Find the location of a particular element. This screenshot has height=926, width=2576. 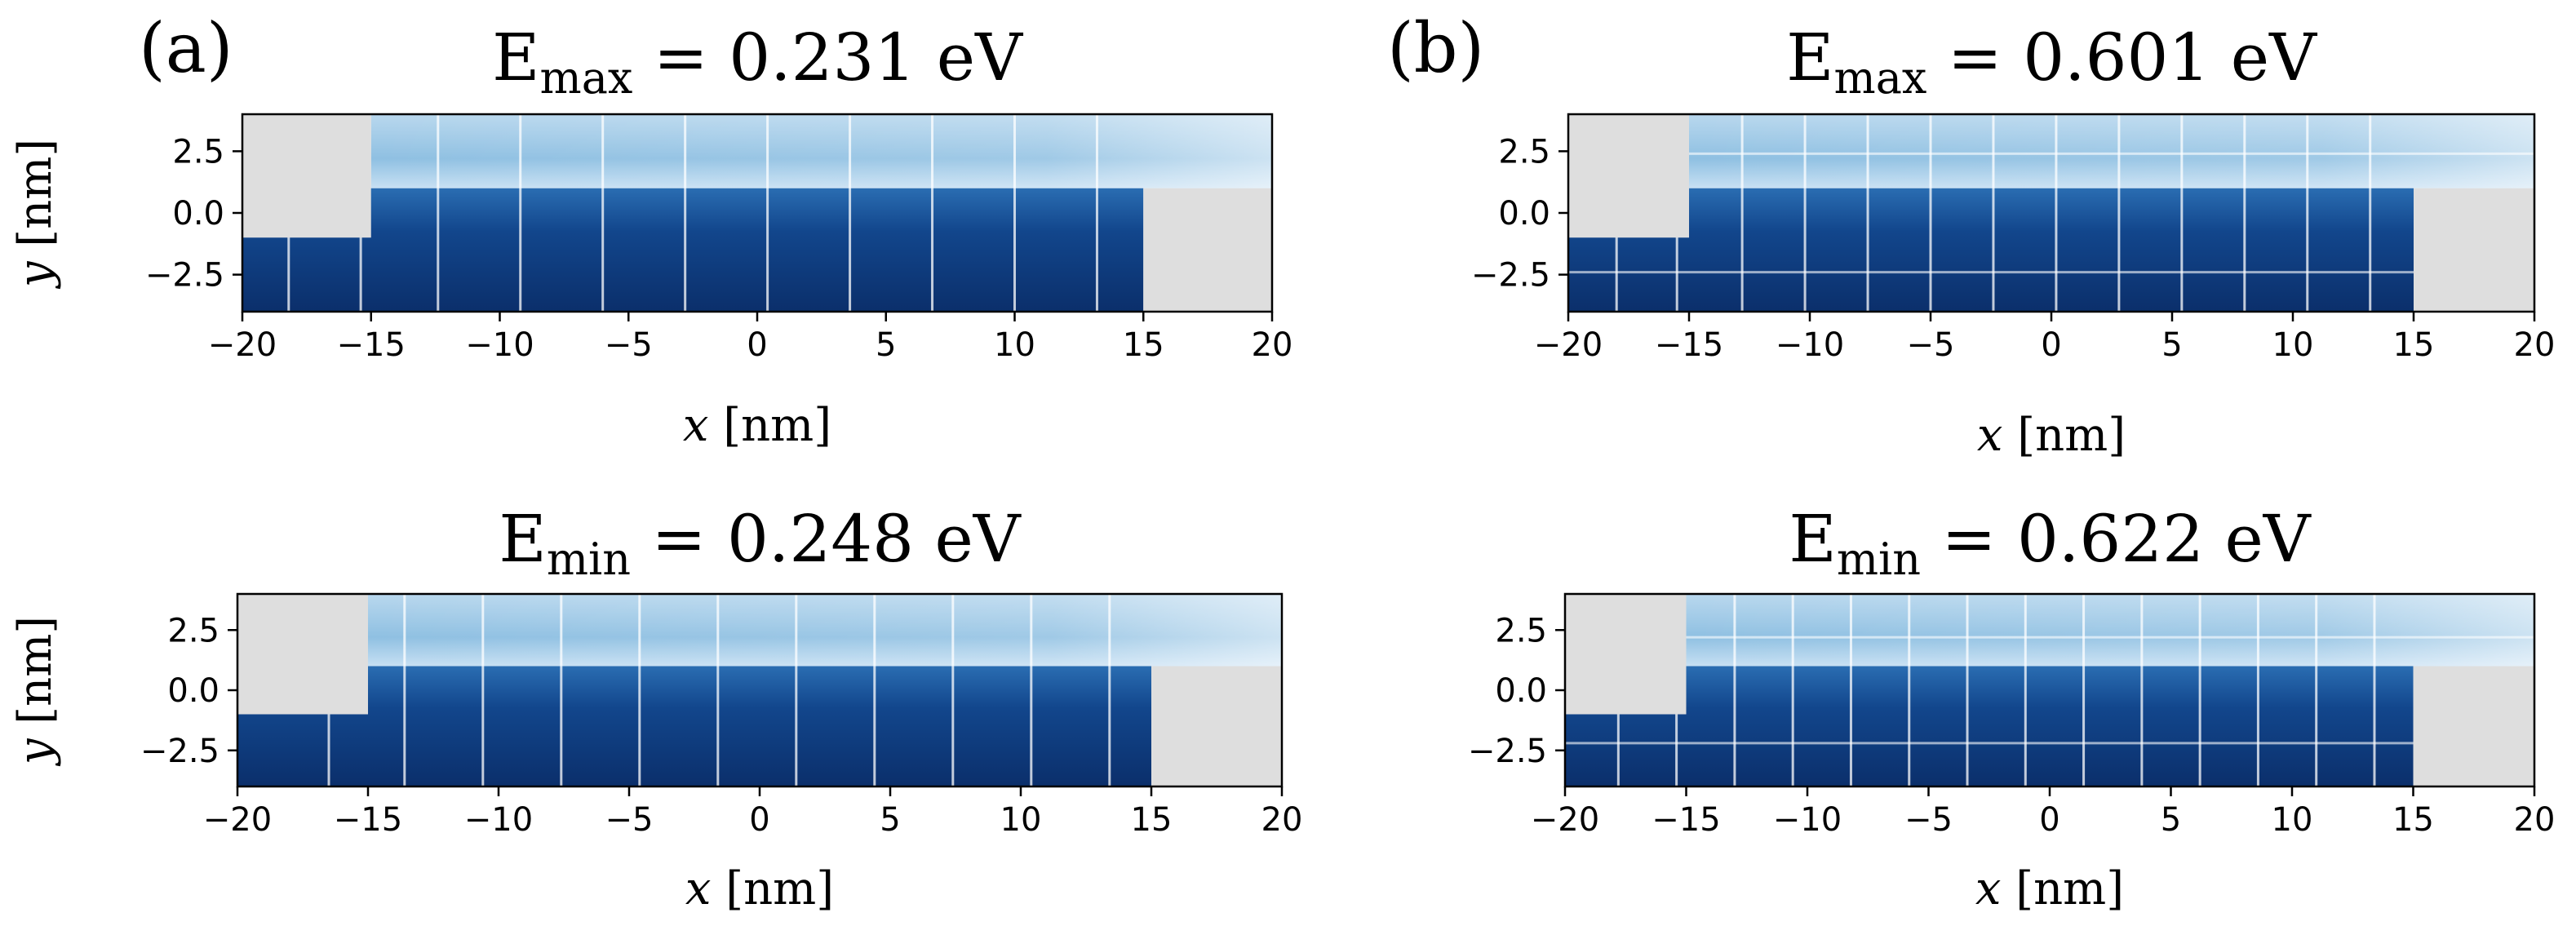

chart-title: Emin = 0.248 eV is located at coordinates (760, 543).